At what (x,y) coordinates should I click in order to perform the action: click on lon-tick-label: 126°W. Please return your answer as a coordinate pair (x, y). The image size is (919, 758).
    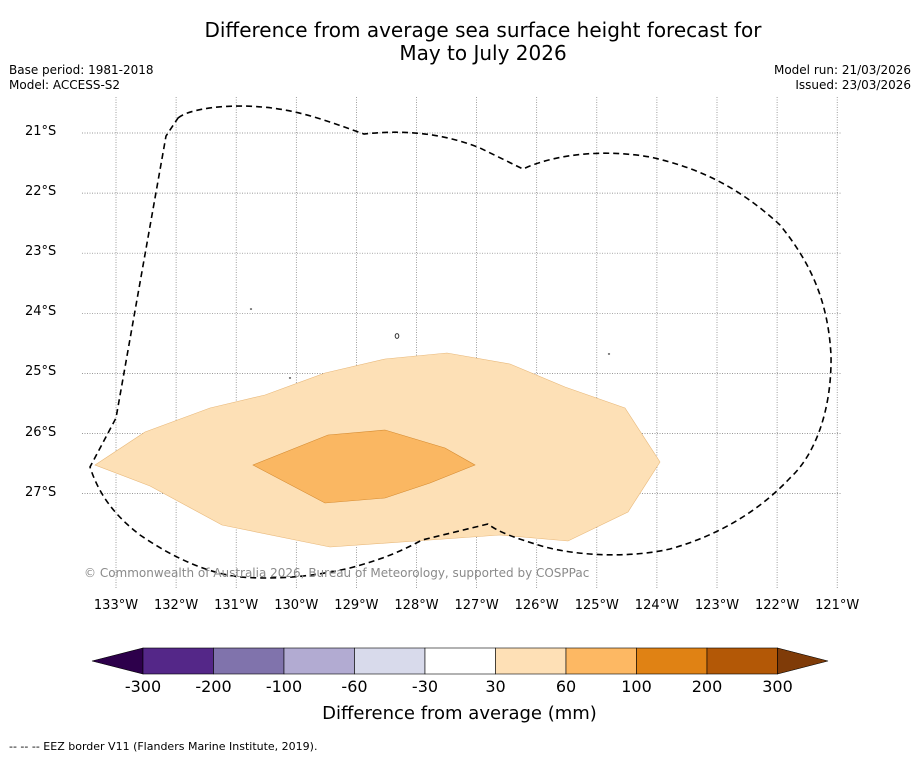
    Looking at the image, I should click on (536, 605).